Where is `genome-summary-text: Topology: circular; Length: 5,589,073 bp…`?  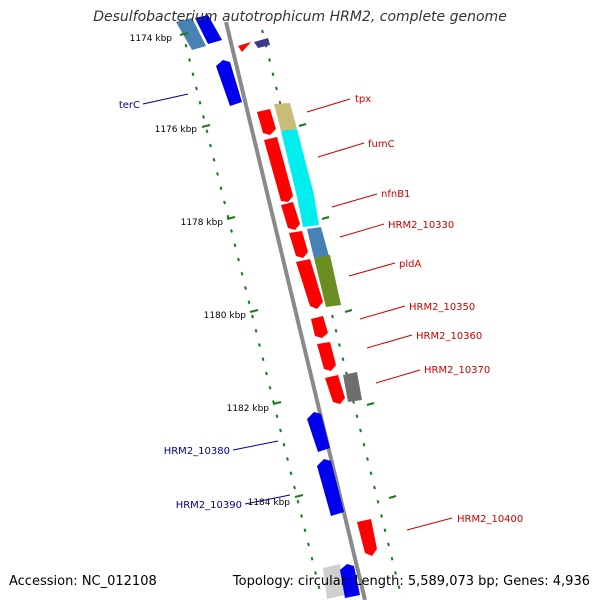 genome-summary-text: Topology: circular; Length: 5,589,073 bp… is located at coordinates (411, 581).